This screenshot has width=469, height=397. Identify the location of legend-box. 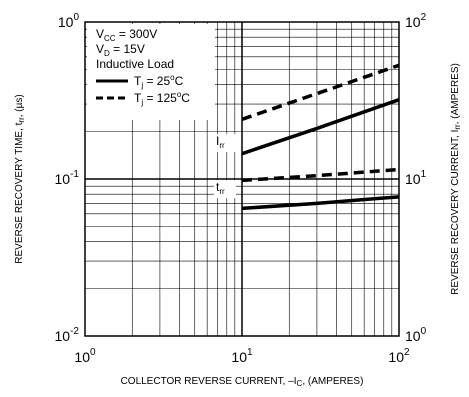
(151, 72).